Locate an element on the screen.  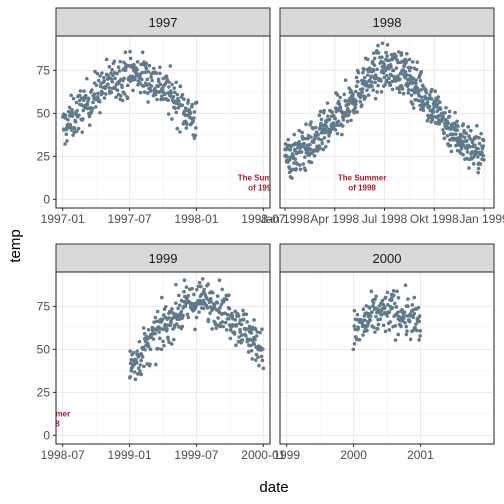
panel-border is located at coordinates (163, 122).